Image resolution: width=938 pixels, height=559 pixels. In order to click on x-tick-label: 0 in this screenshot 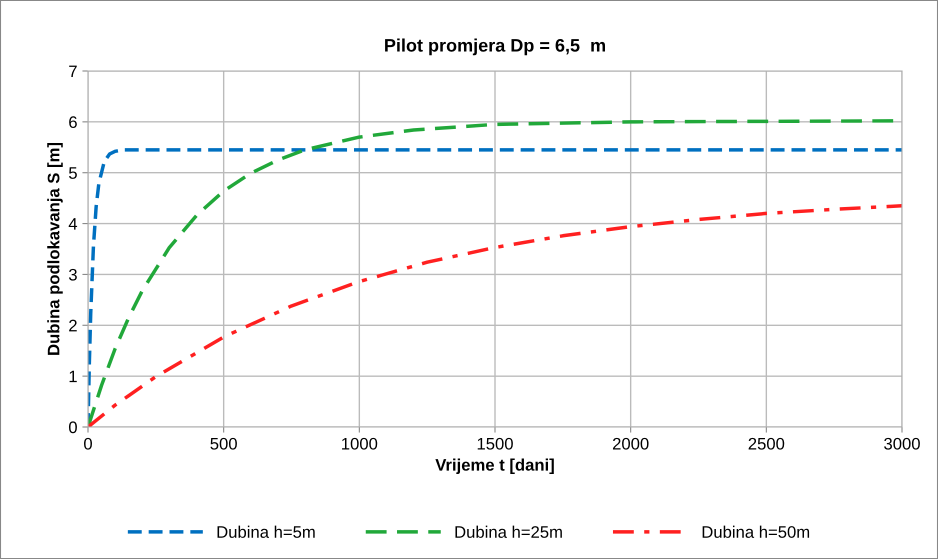, I will do `click(88, 444)`.